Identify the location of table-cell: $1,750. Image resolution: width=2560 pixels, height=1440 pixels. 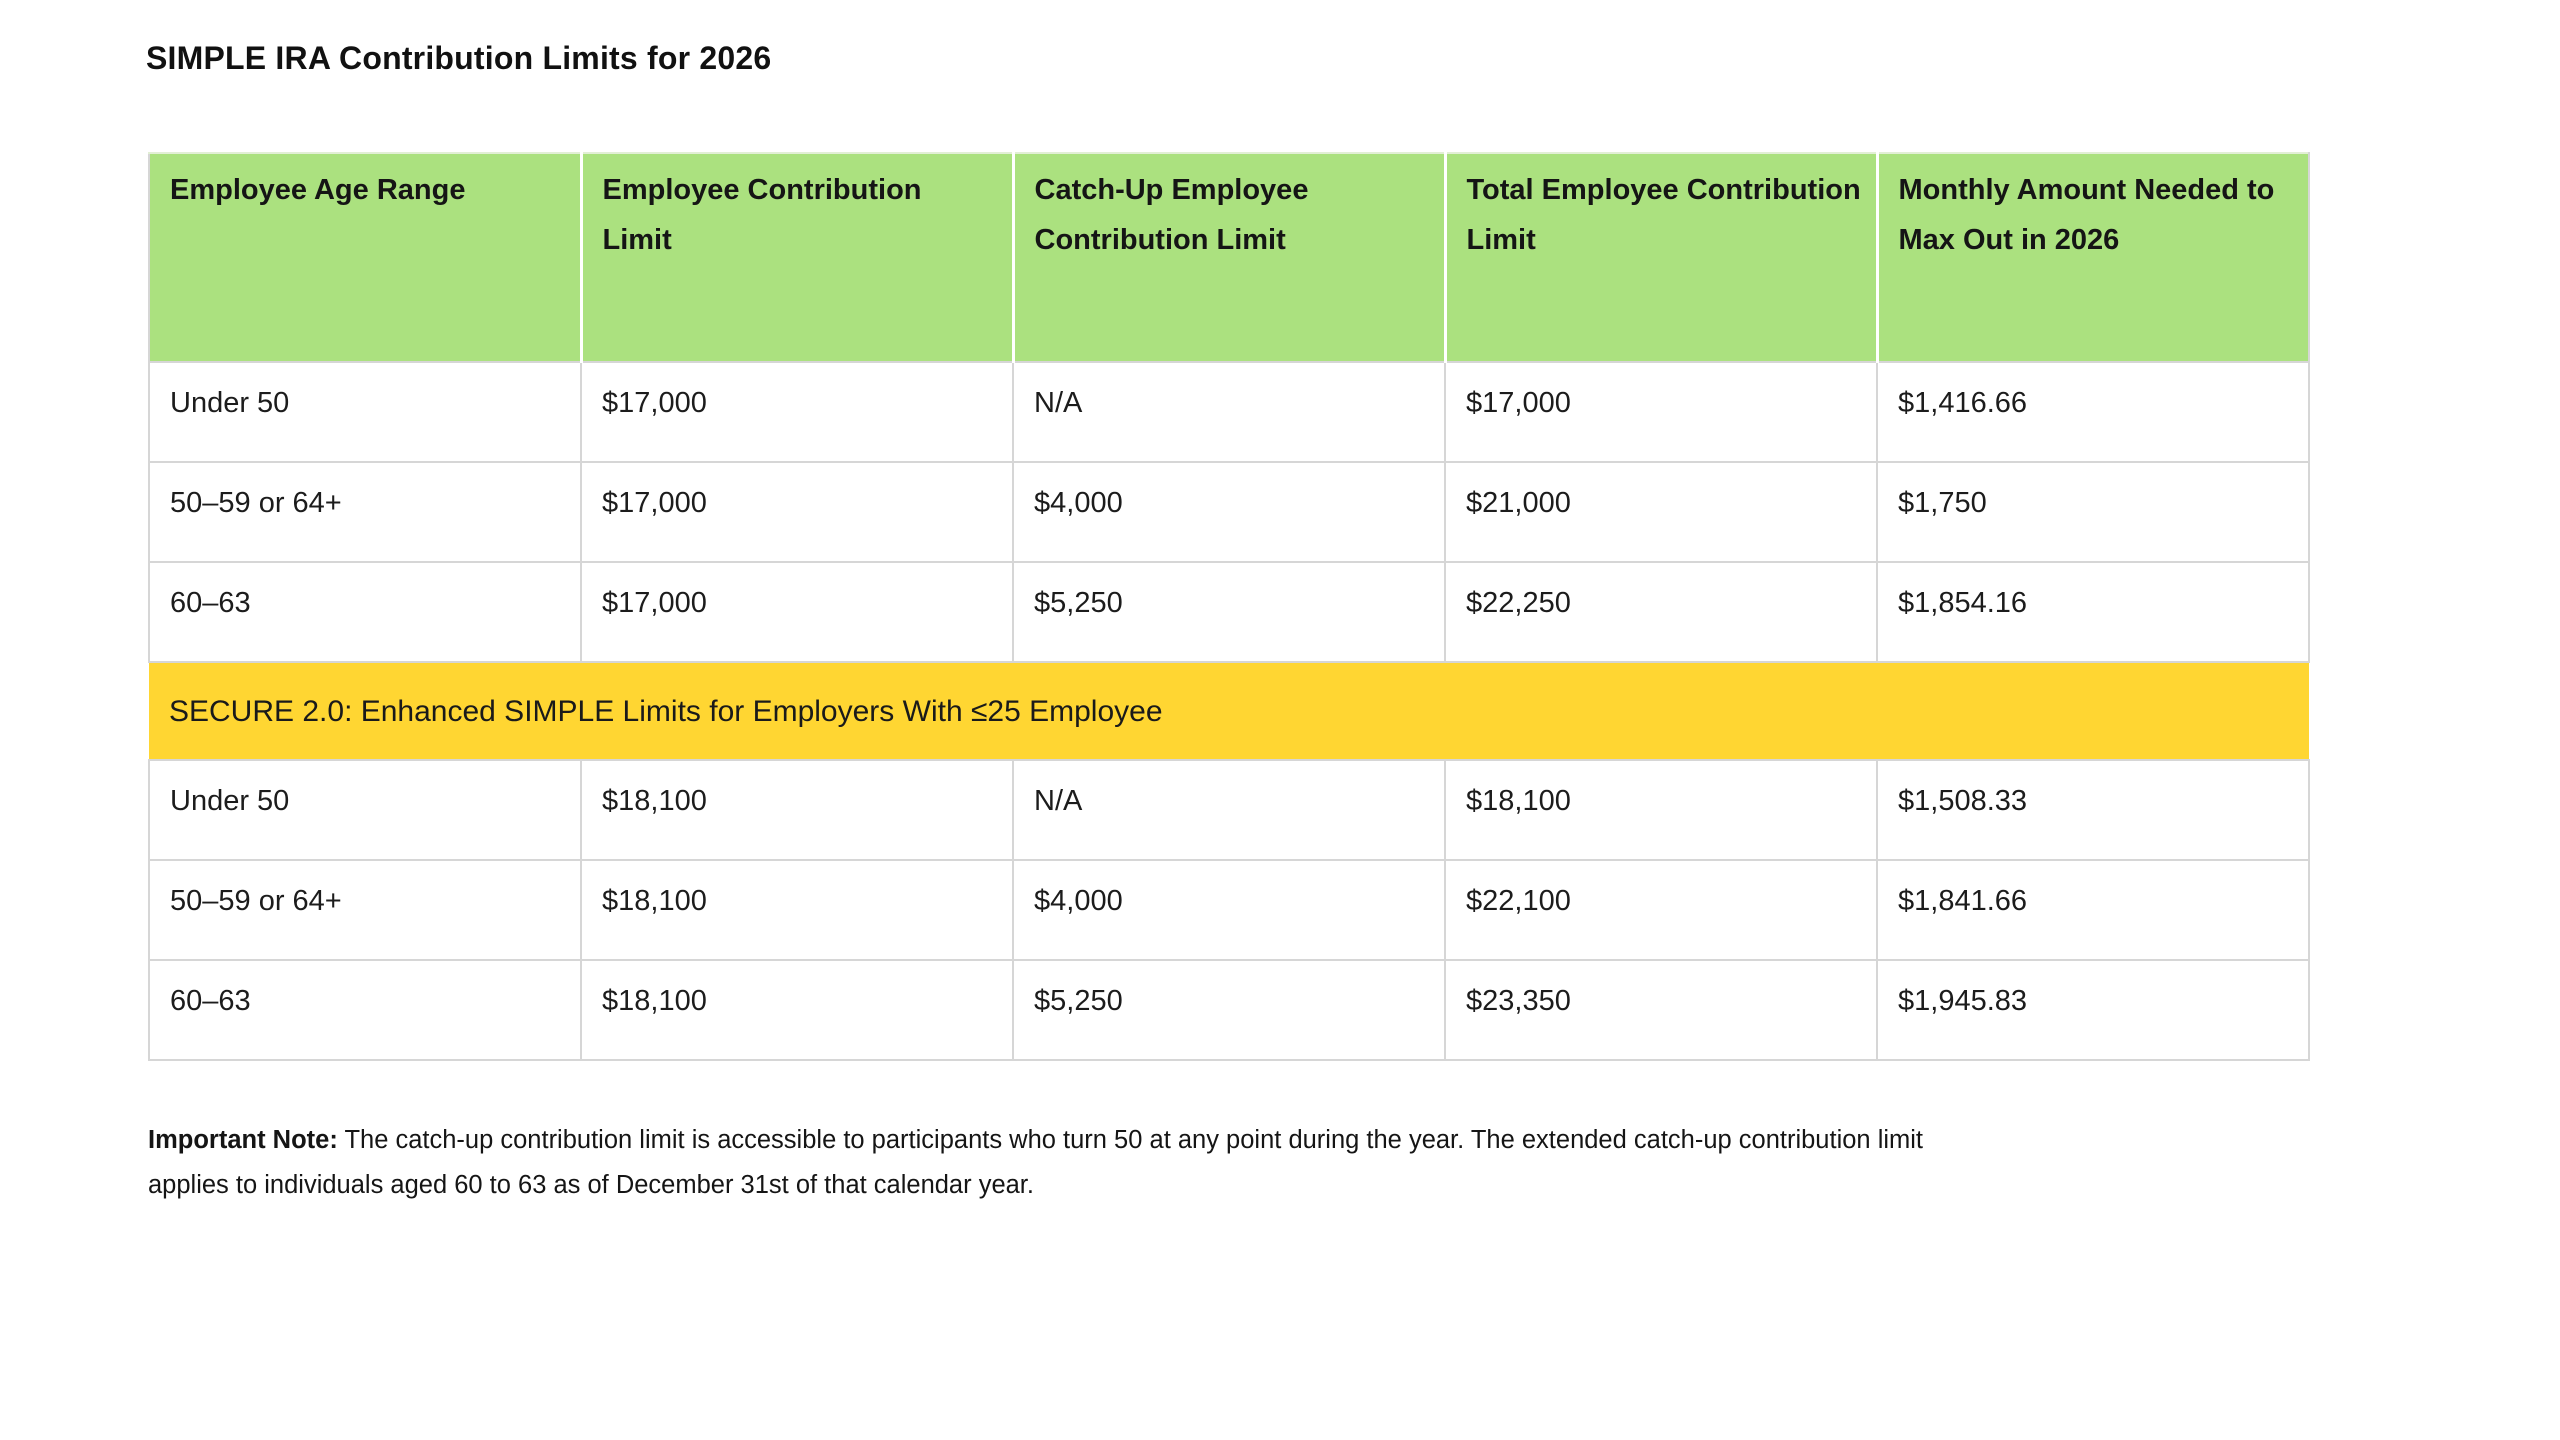
(2093, 512).